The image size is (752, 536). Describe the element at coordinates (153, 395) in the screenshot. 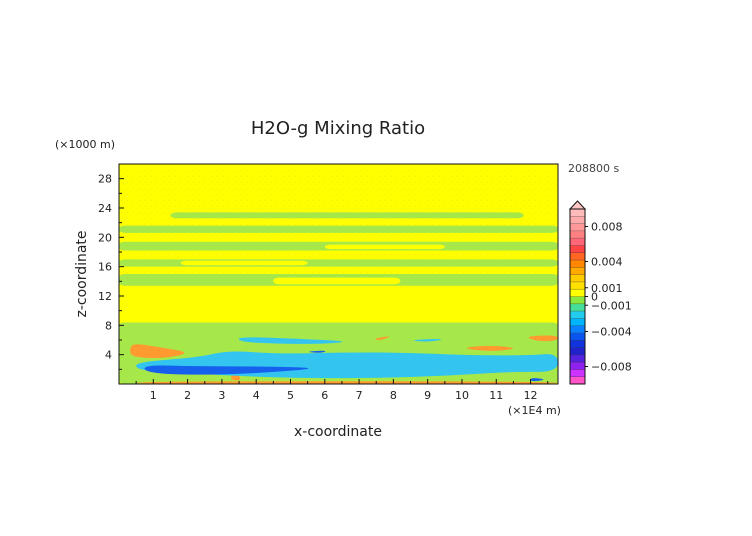

I see `x-tick-label: 1` at that location.